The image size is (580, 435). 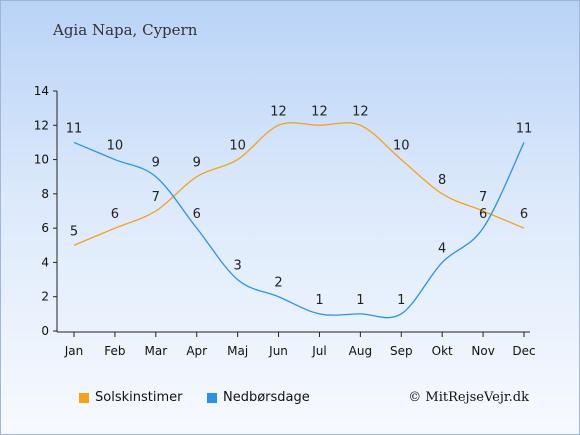 I want to click on legend-item-rain: Nedbørsdage, so click(x=258, y=397).